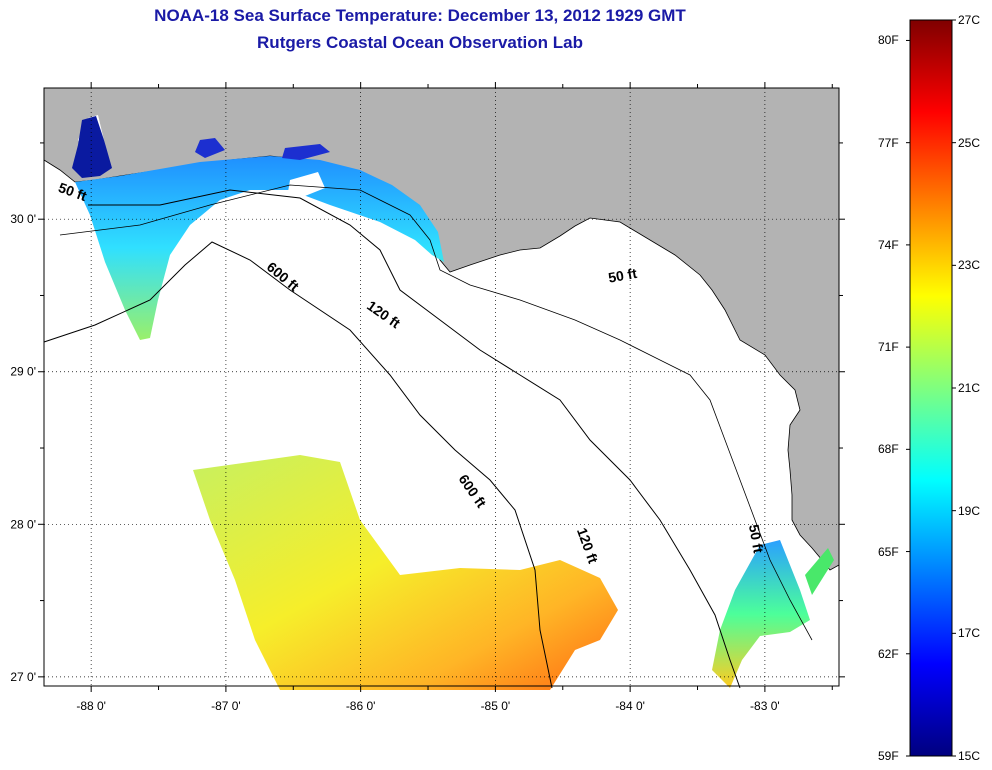 The height and width of the screenshot is (770, 992). What do you see at coordinates (259, 248) in the screenshot?
I see `sst-swath-north` at bounding box center [259, 248].